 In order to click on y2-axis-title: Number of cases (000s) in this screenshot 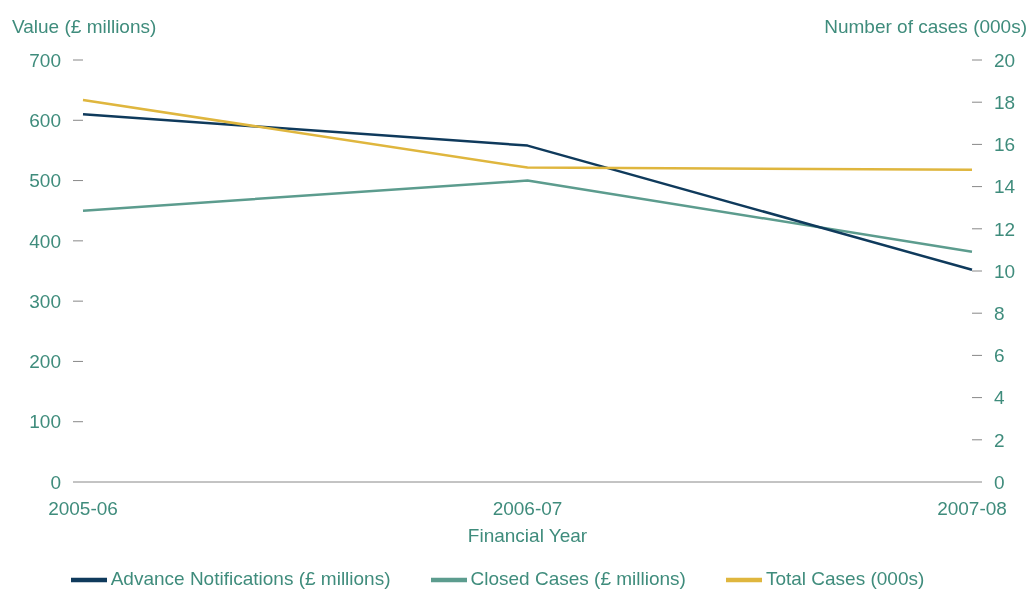, I will do `click(925, 27)`.